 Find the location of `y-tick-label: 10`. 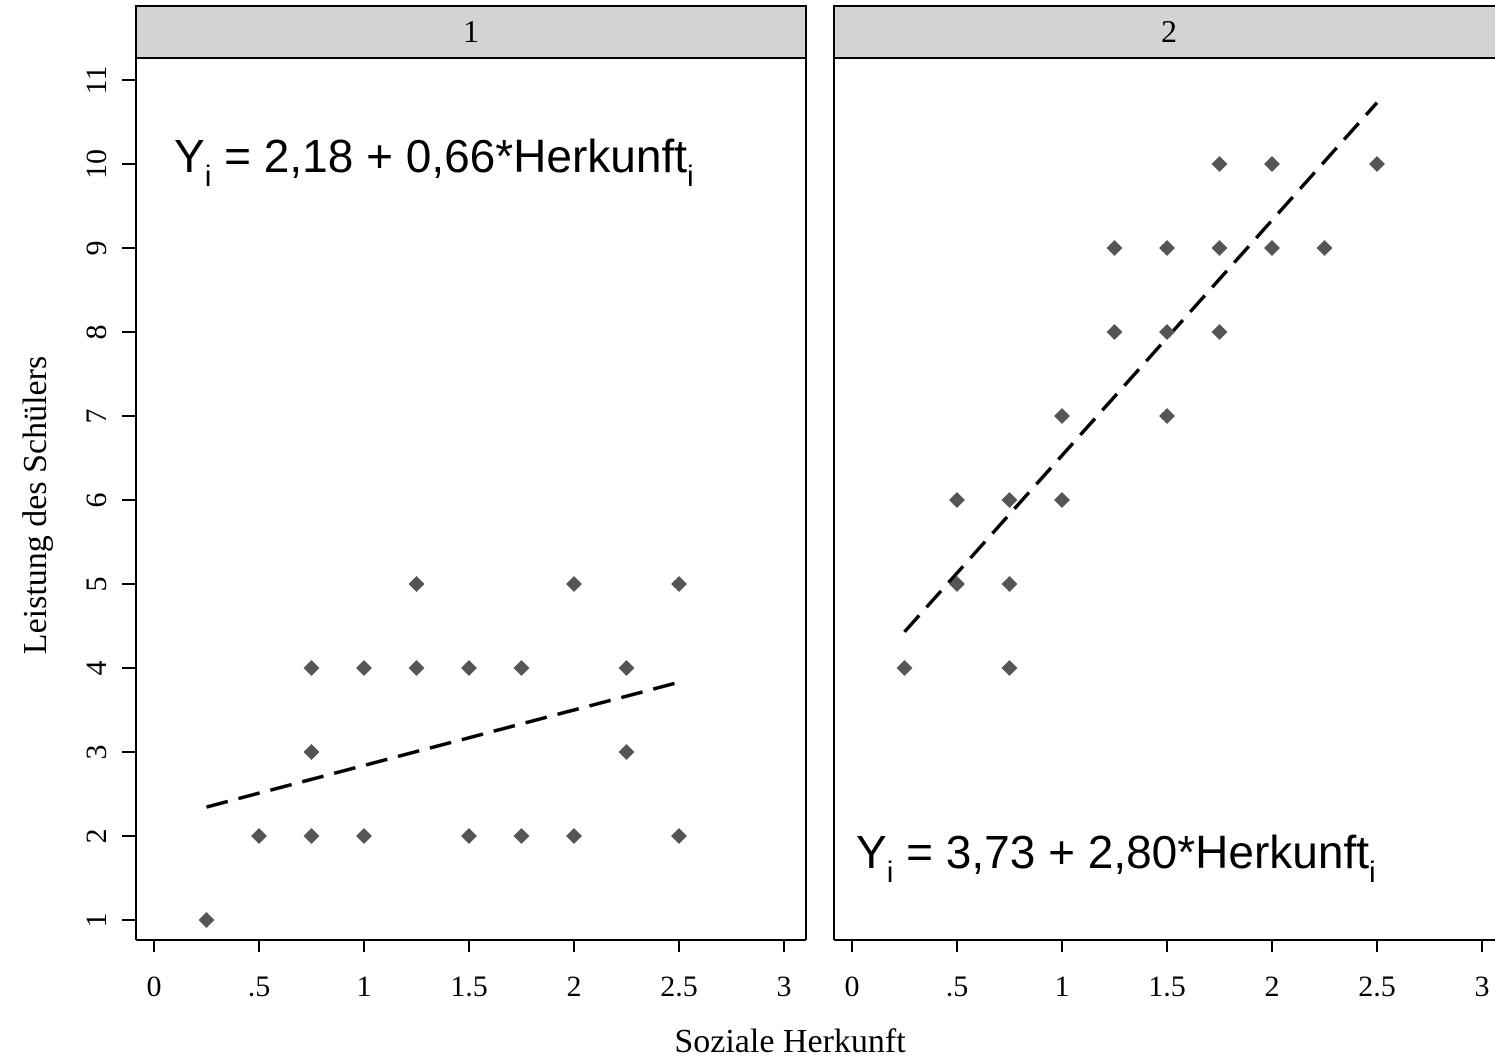

y-tick-label: 10 is located at coordinates (96, 164).